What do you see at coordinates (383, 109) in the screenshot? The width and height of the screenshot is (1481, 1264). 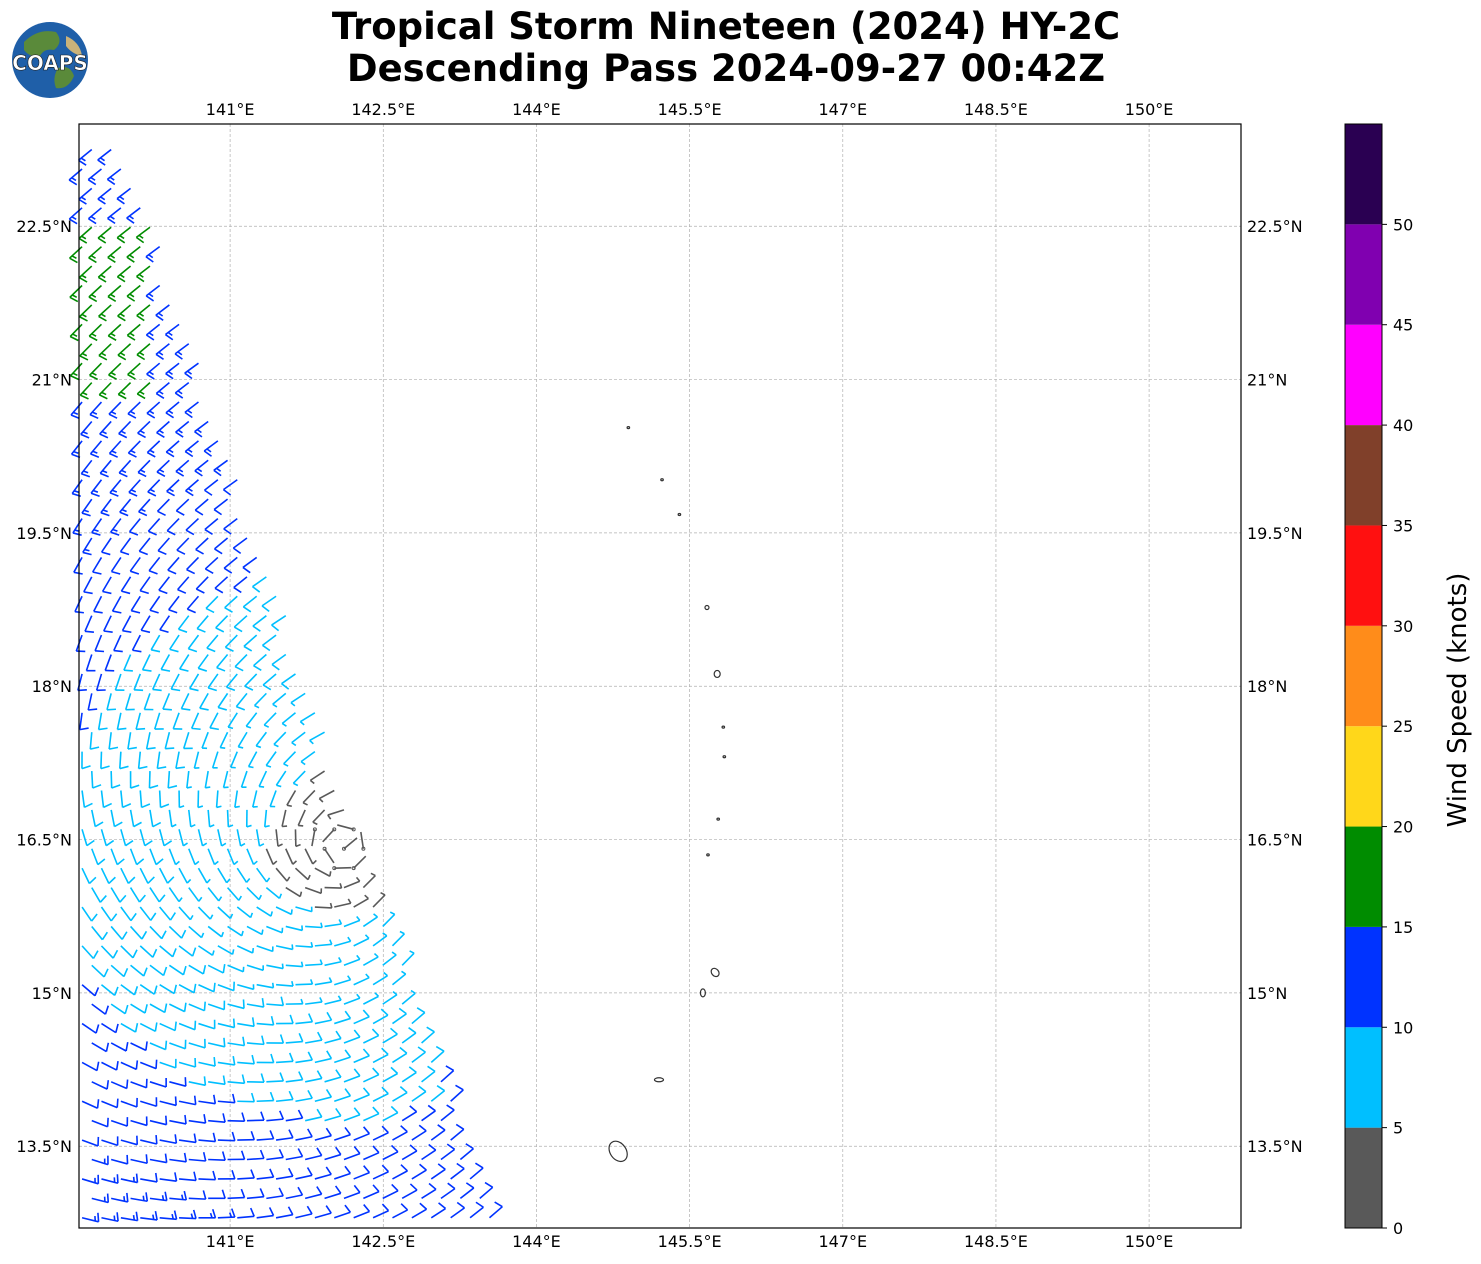 I see `lon-label-top: 142.5°E` at bounding box center [383, 109].